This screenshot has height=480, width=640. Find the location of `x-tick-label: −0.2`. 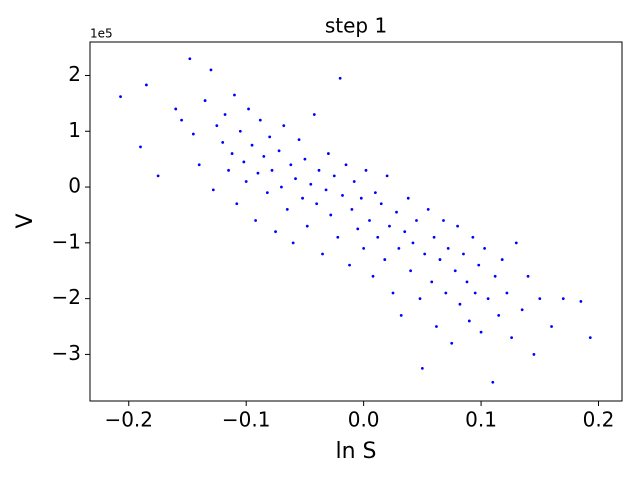

x-tick-label: −0.2 is located at coordinates (128, 420).